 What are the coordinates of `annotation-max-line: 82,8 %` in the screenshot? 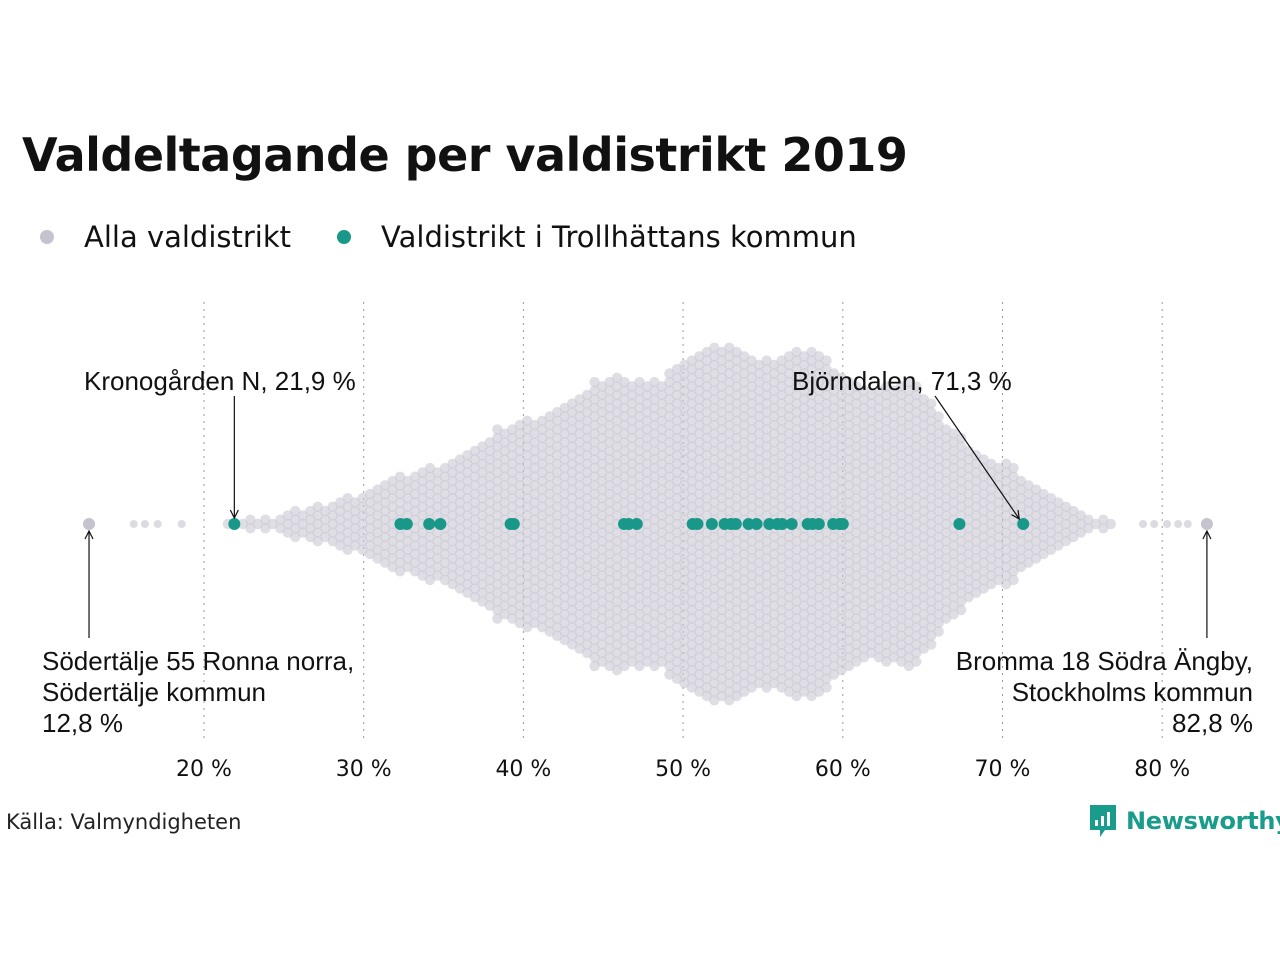 It's located at (1212, 723).